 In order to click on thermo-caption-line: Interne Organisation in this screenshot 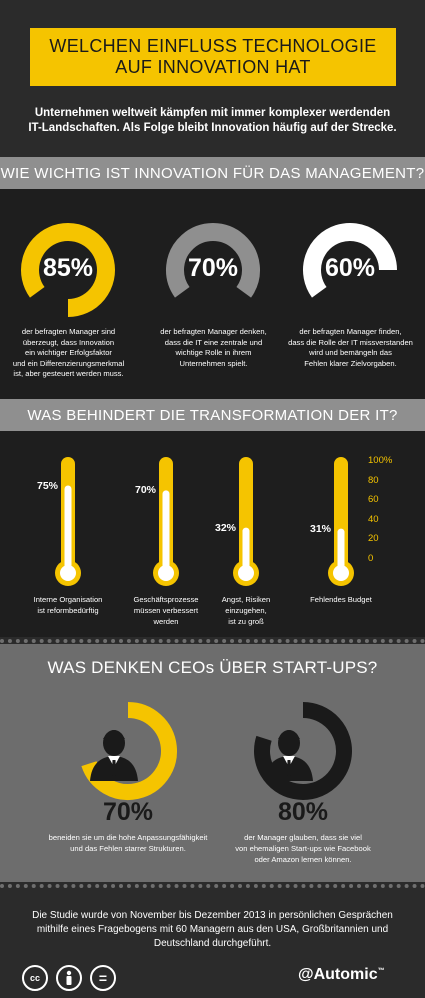, I will do `click(68, 599)`.